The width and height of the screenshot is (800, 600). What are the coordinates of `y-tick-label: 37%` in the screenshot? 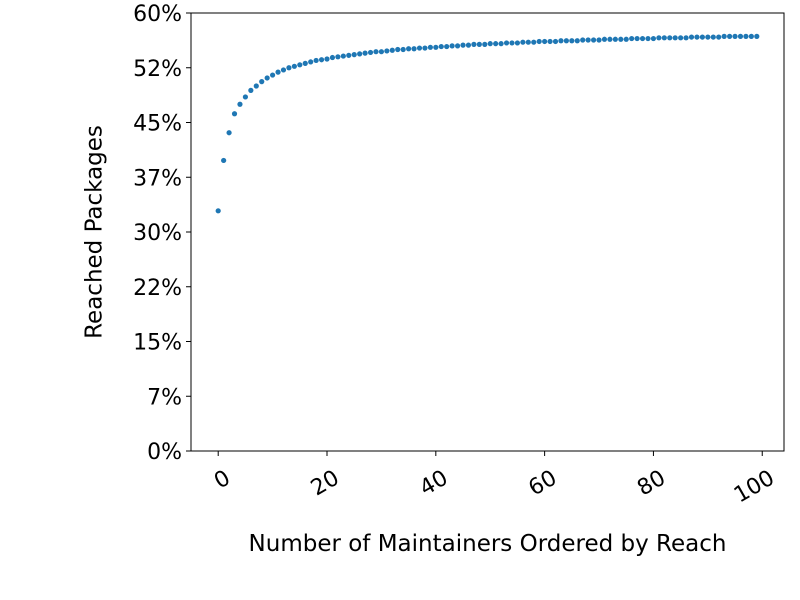 It's located at (157, 178).